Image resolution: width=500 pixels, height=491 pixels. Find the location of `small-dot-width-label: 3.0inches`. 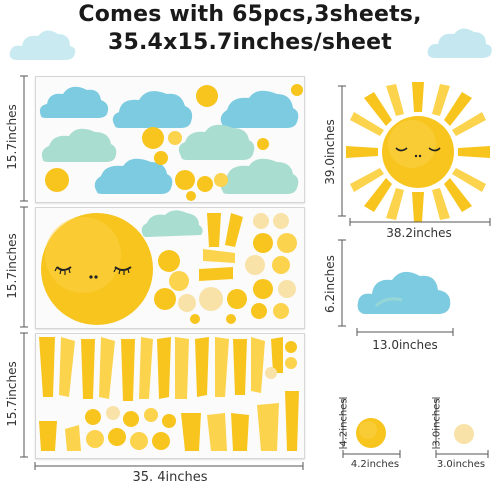

small-dot-width-label: 3.0inches is located at coordinates (461, 464).